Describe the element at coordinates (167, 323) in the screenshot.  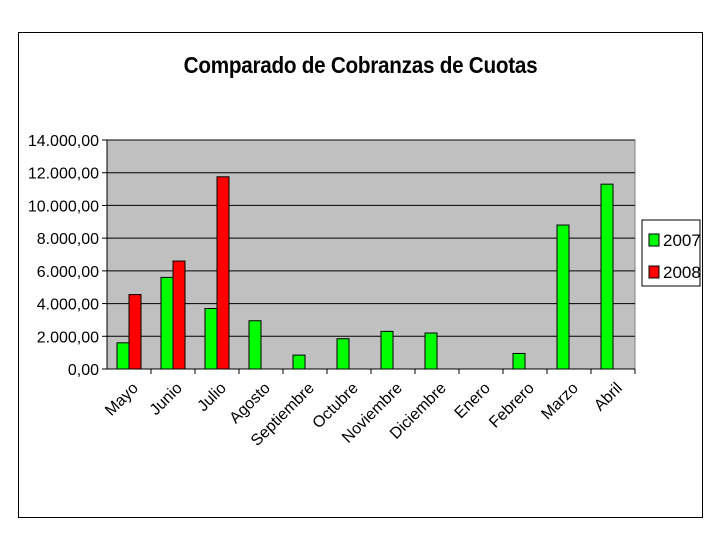
I see `bar-2007-junio` at that location.